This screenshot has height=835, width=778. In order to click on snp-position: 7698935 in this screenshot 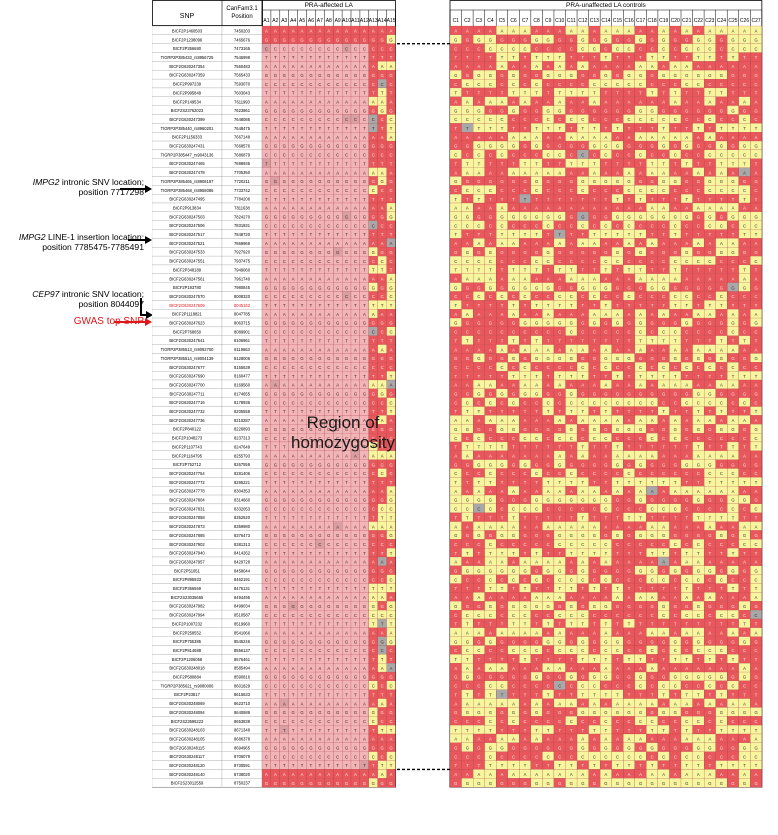, I will do `click(242, 163)`.